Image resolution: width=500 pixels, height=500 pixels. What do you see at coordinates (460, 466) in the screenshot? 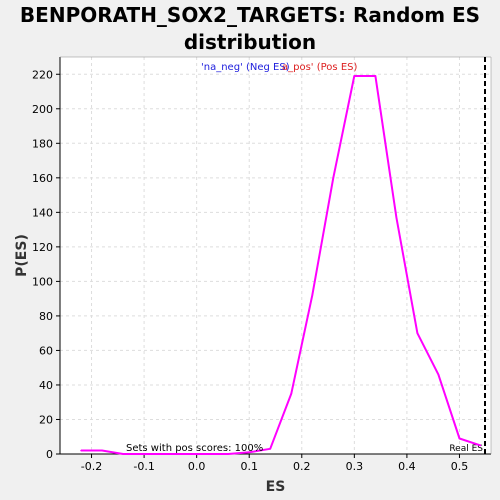
I see `x-tick-label: 0.5` at bounding box center [460, 466].